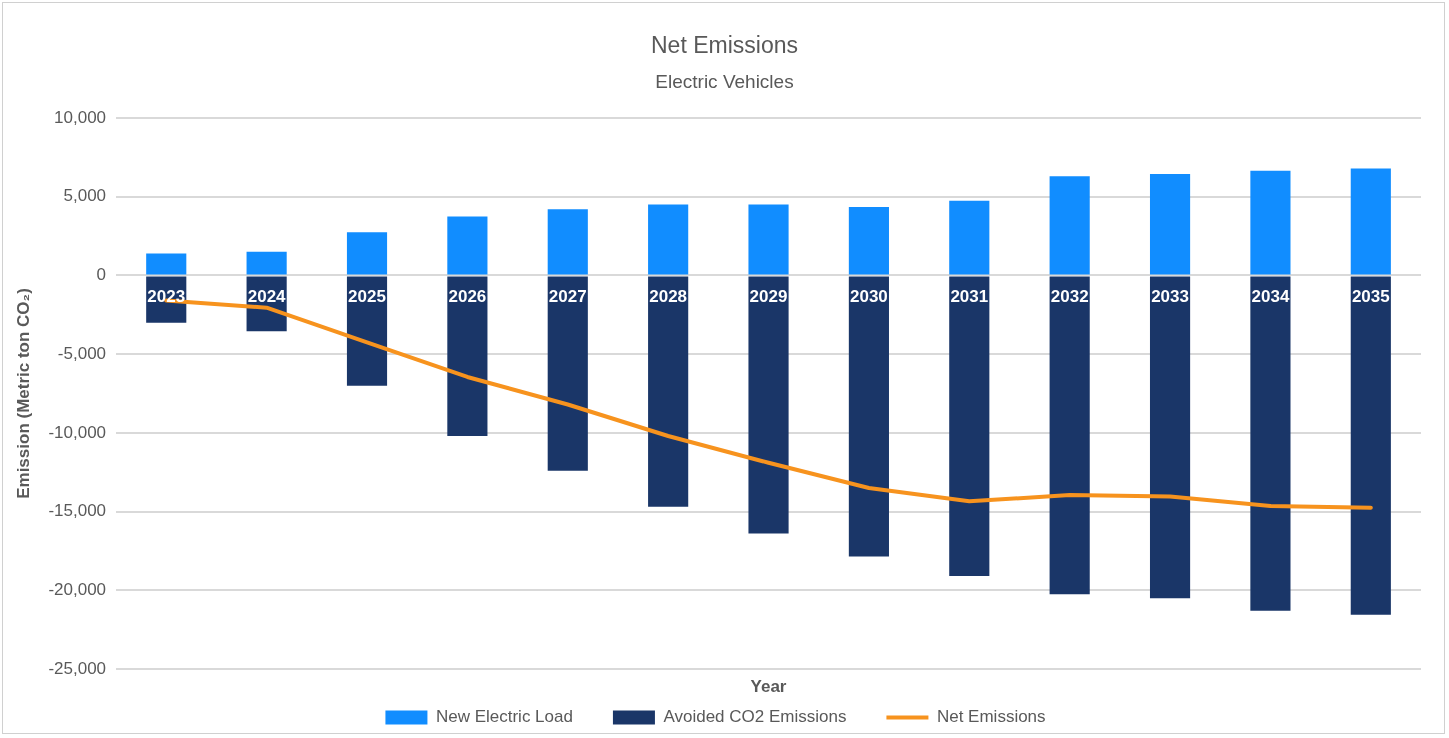 The height and width of the screenshot is (738, 1449). What do you see at coordinates (724, 82) in the screenshot?
I see `chart-subtitle: Electric Vehicles` at bounding box center [724, 82].